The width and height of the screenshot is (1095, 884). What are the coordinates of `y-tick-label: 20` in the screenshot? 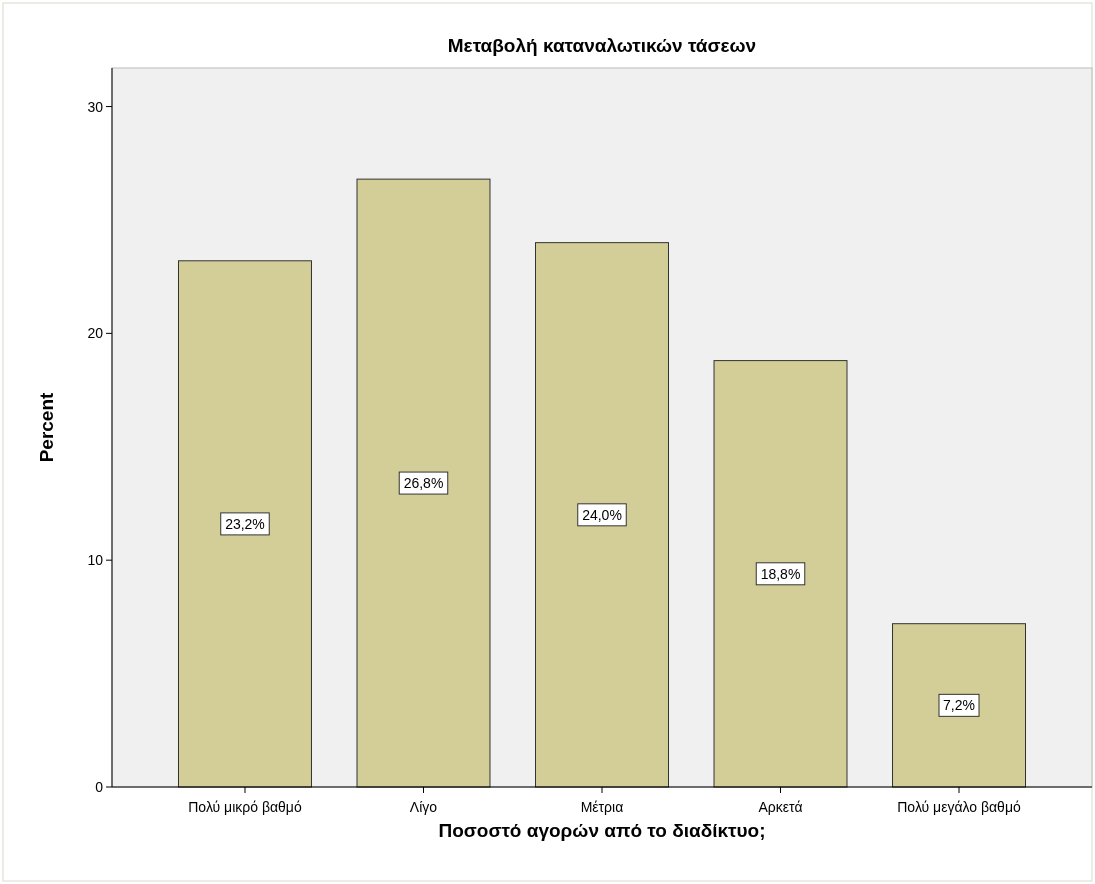 It's located at (95, 333).